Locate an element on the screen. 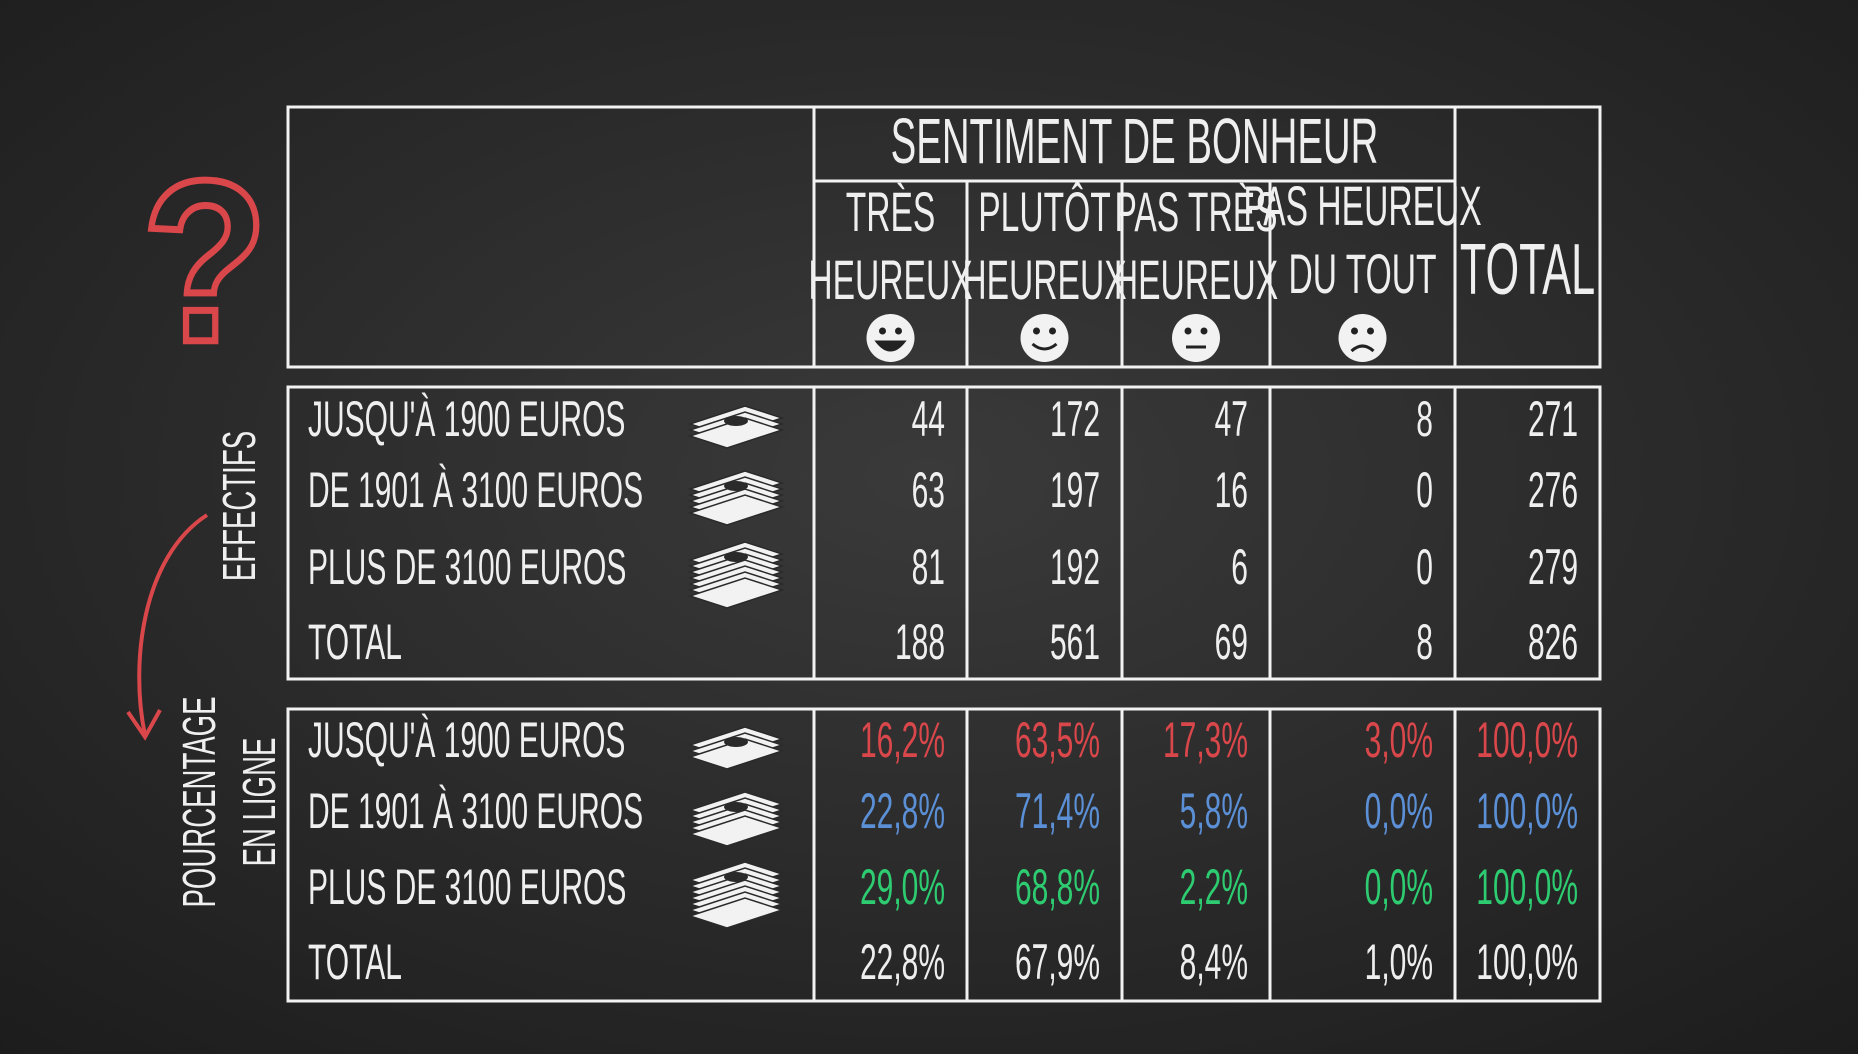 The image size is (1858, 1054). arrow is located at coordinates (173, 624).